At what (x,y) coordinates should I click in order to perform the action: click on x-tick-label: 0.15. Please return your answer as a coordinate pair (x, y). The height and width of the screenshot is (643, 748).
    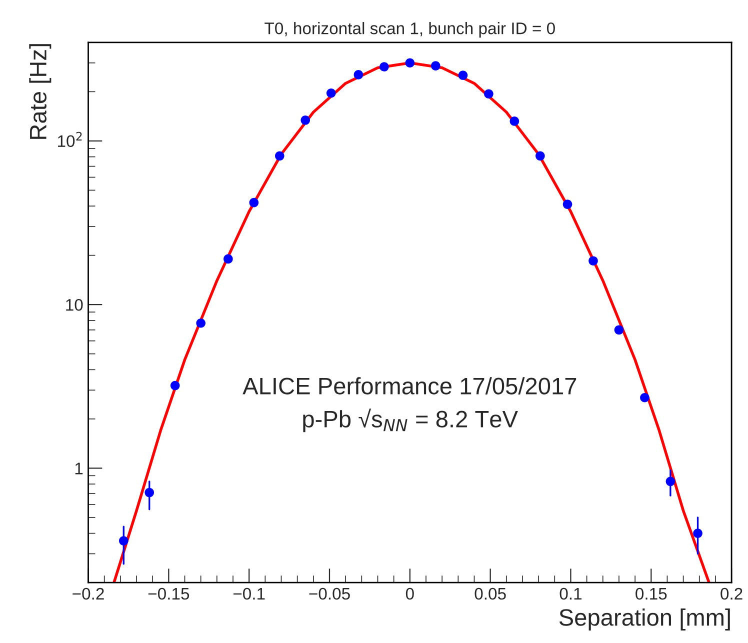
    Looking at the image, I should click on (651, 594).